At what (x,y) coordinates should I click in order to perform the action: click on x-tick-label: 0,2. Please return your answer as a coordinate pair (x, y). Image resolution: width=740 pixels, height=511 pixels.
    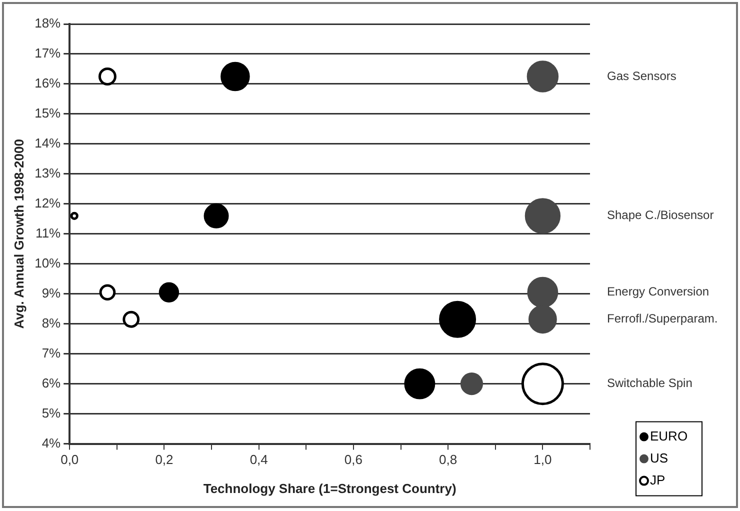
    Looking at the image, I should click on (164, 460).